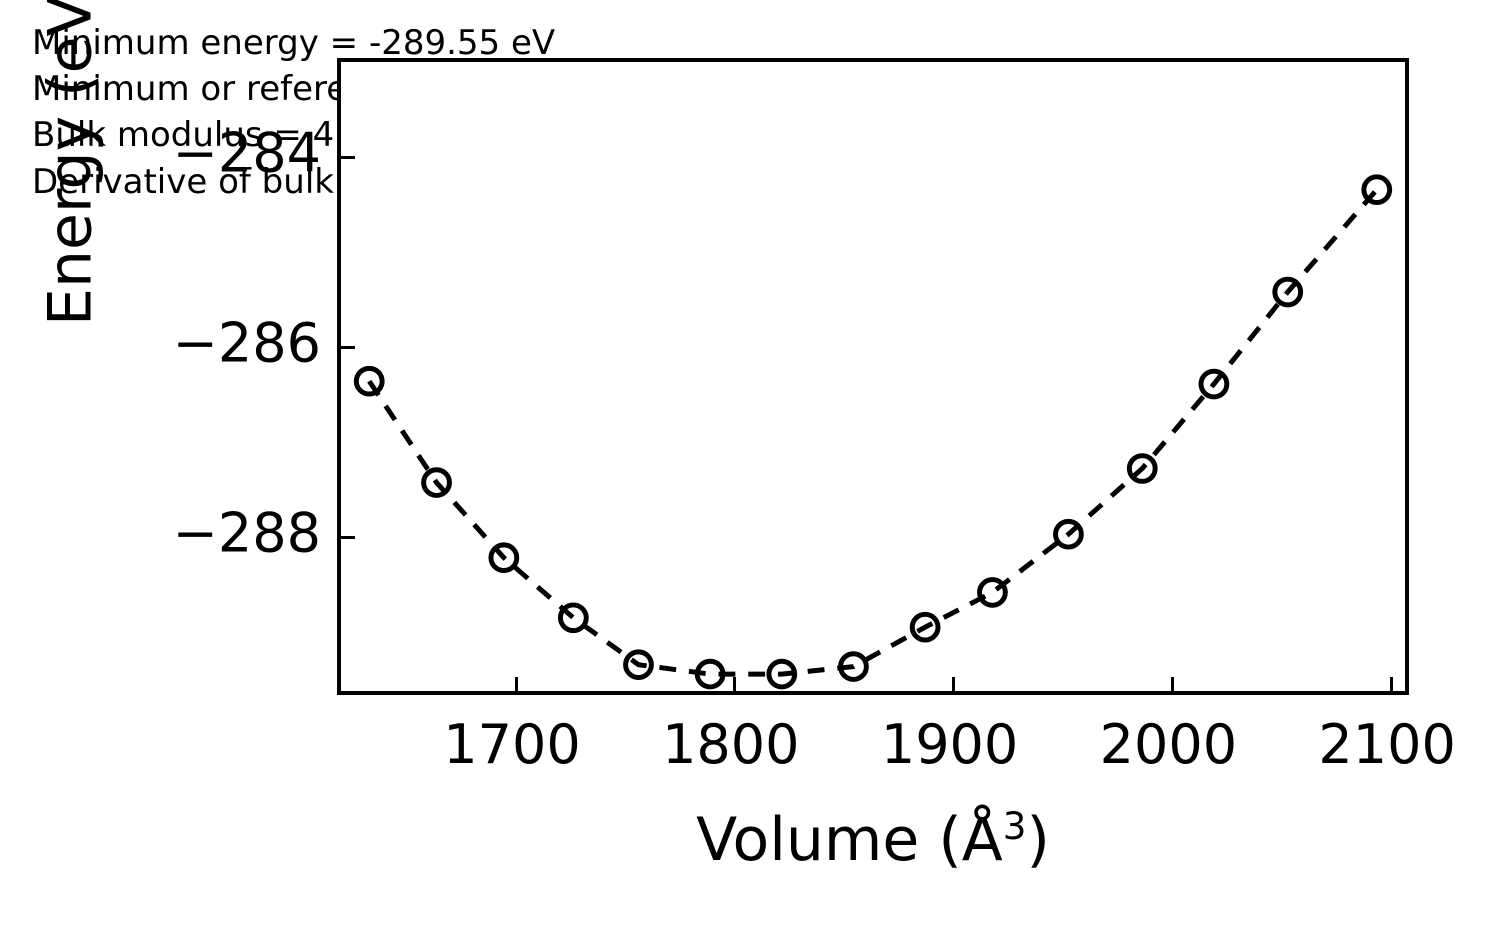  I want to click on x-axis-tick-label: 2100, so click(1387, 744).